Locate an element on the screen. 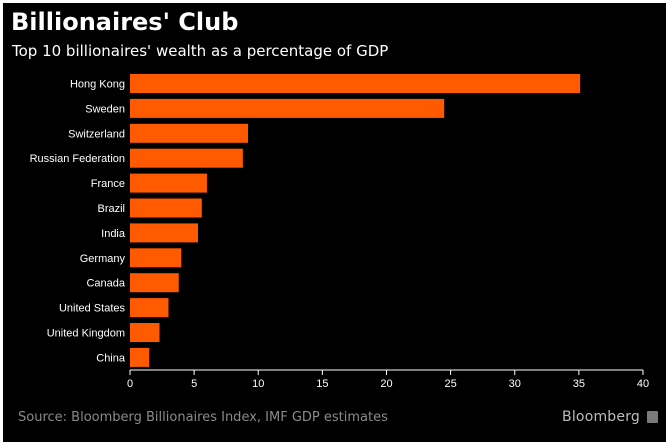  bar-united-states is located at coordinates (149, 308).